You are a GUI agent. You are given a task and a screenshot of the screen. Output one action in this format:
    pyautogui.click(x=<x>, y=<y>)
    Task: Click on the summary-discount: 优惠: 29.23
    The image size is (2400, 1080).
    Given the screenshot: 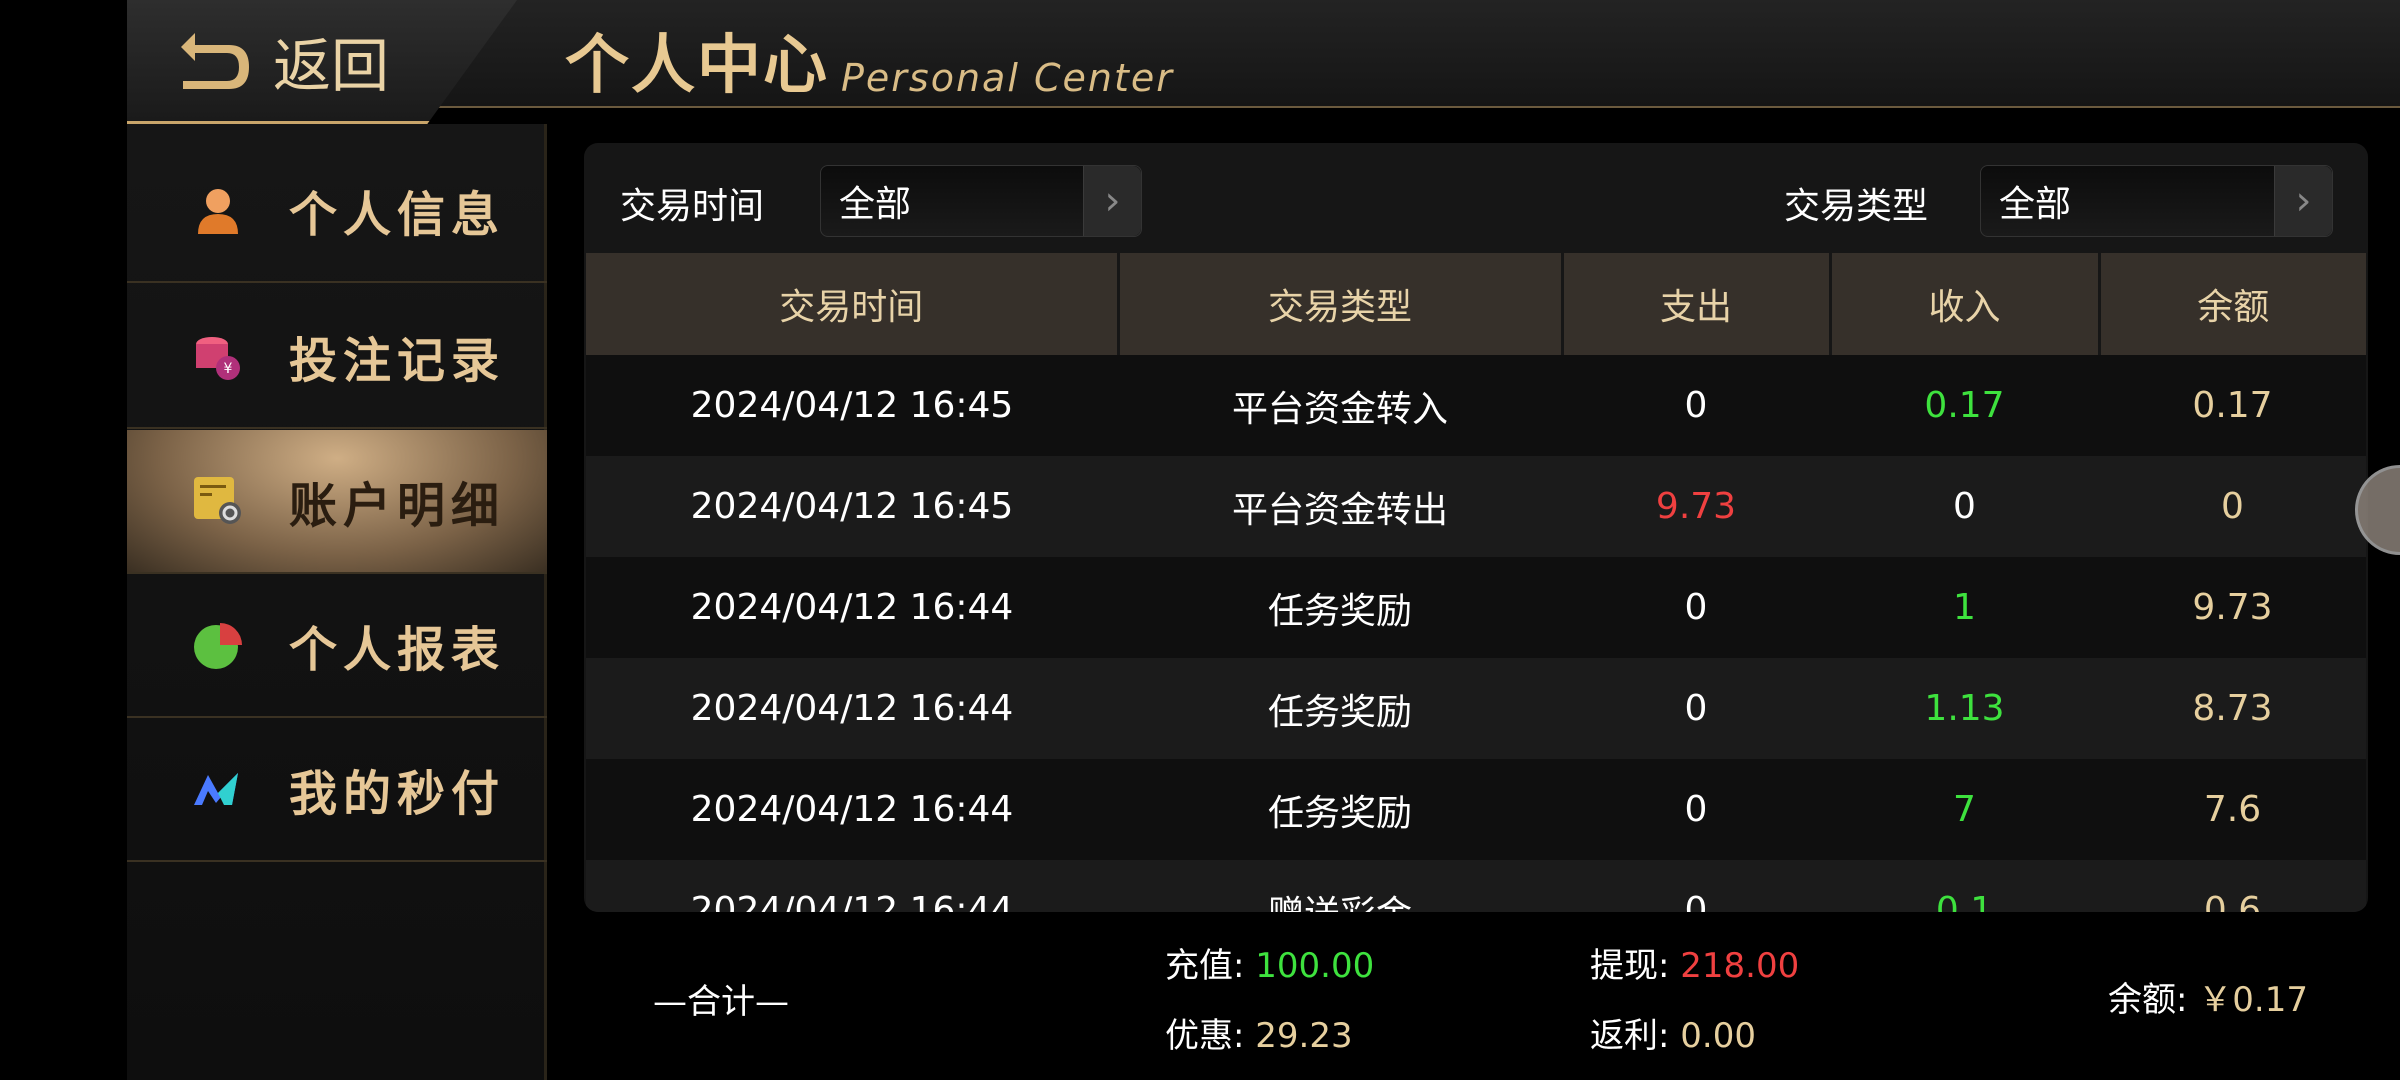 What is the action you would take?
    pyautogui.click(x=1259, y=1032)
    